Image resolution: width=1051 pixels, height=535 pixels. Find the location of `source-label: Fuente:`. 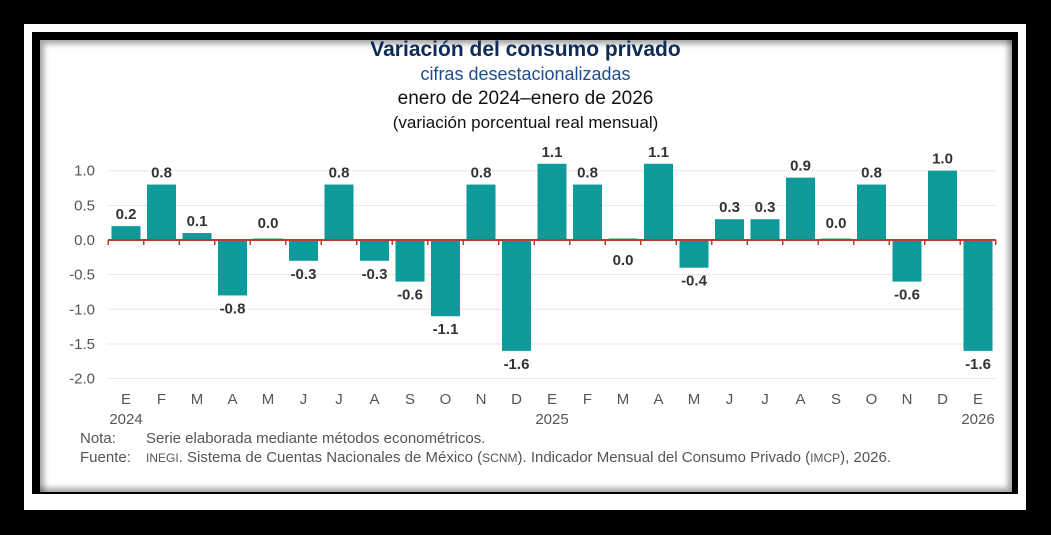

source-label: Fuente: is located at coordinates (105, 457).